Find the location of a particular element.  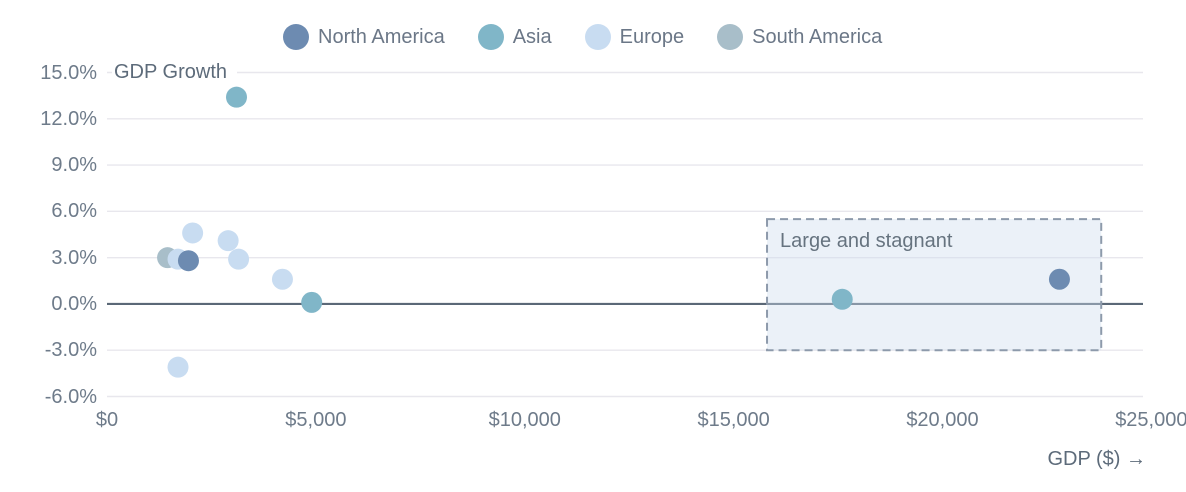

legend-item-europe: Europe is located at coordinates (634, 37).